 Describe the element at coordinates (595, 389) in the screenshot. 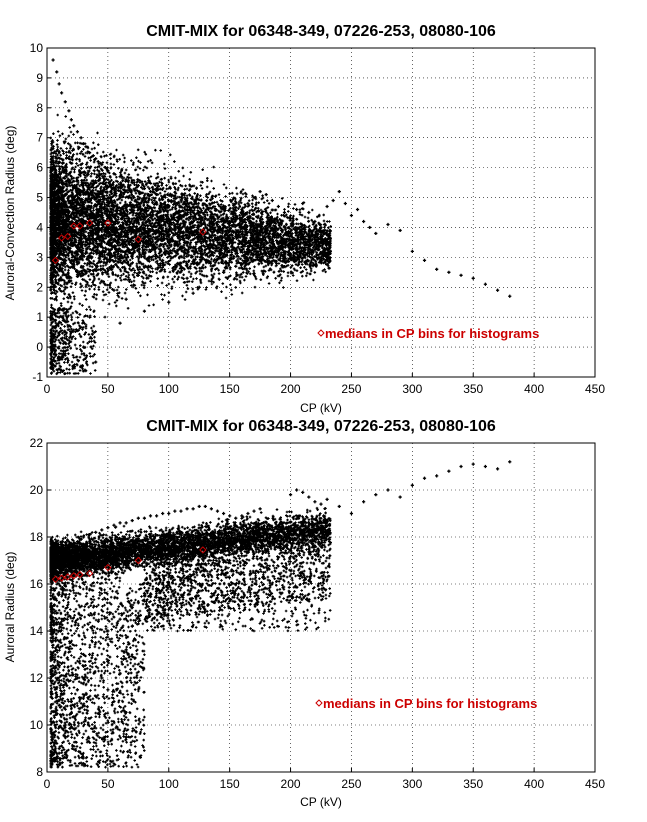

I see `x-tick-label: 450` at that location.